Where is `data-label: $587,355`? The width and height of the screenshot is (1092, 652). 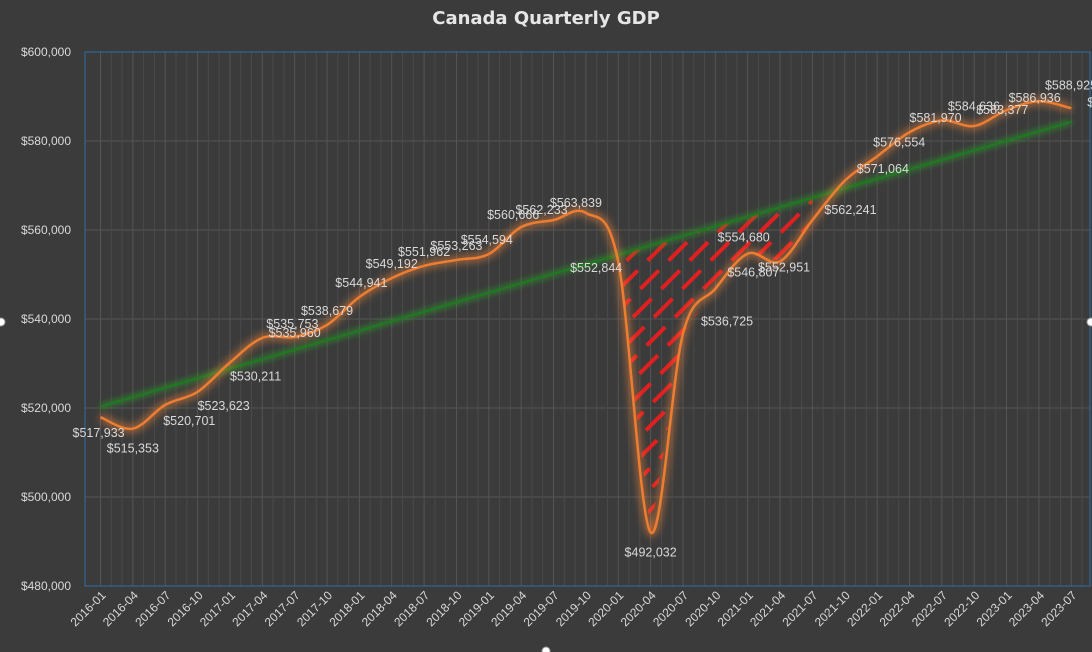 data-label: $587,355 is located at coordinates (1089, 102).